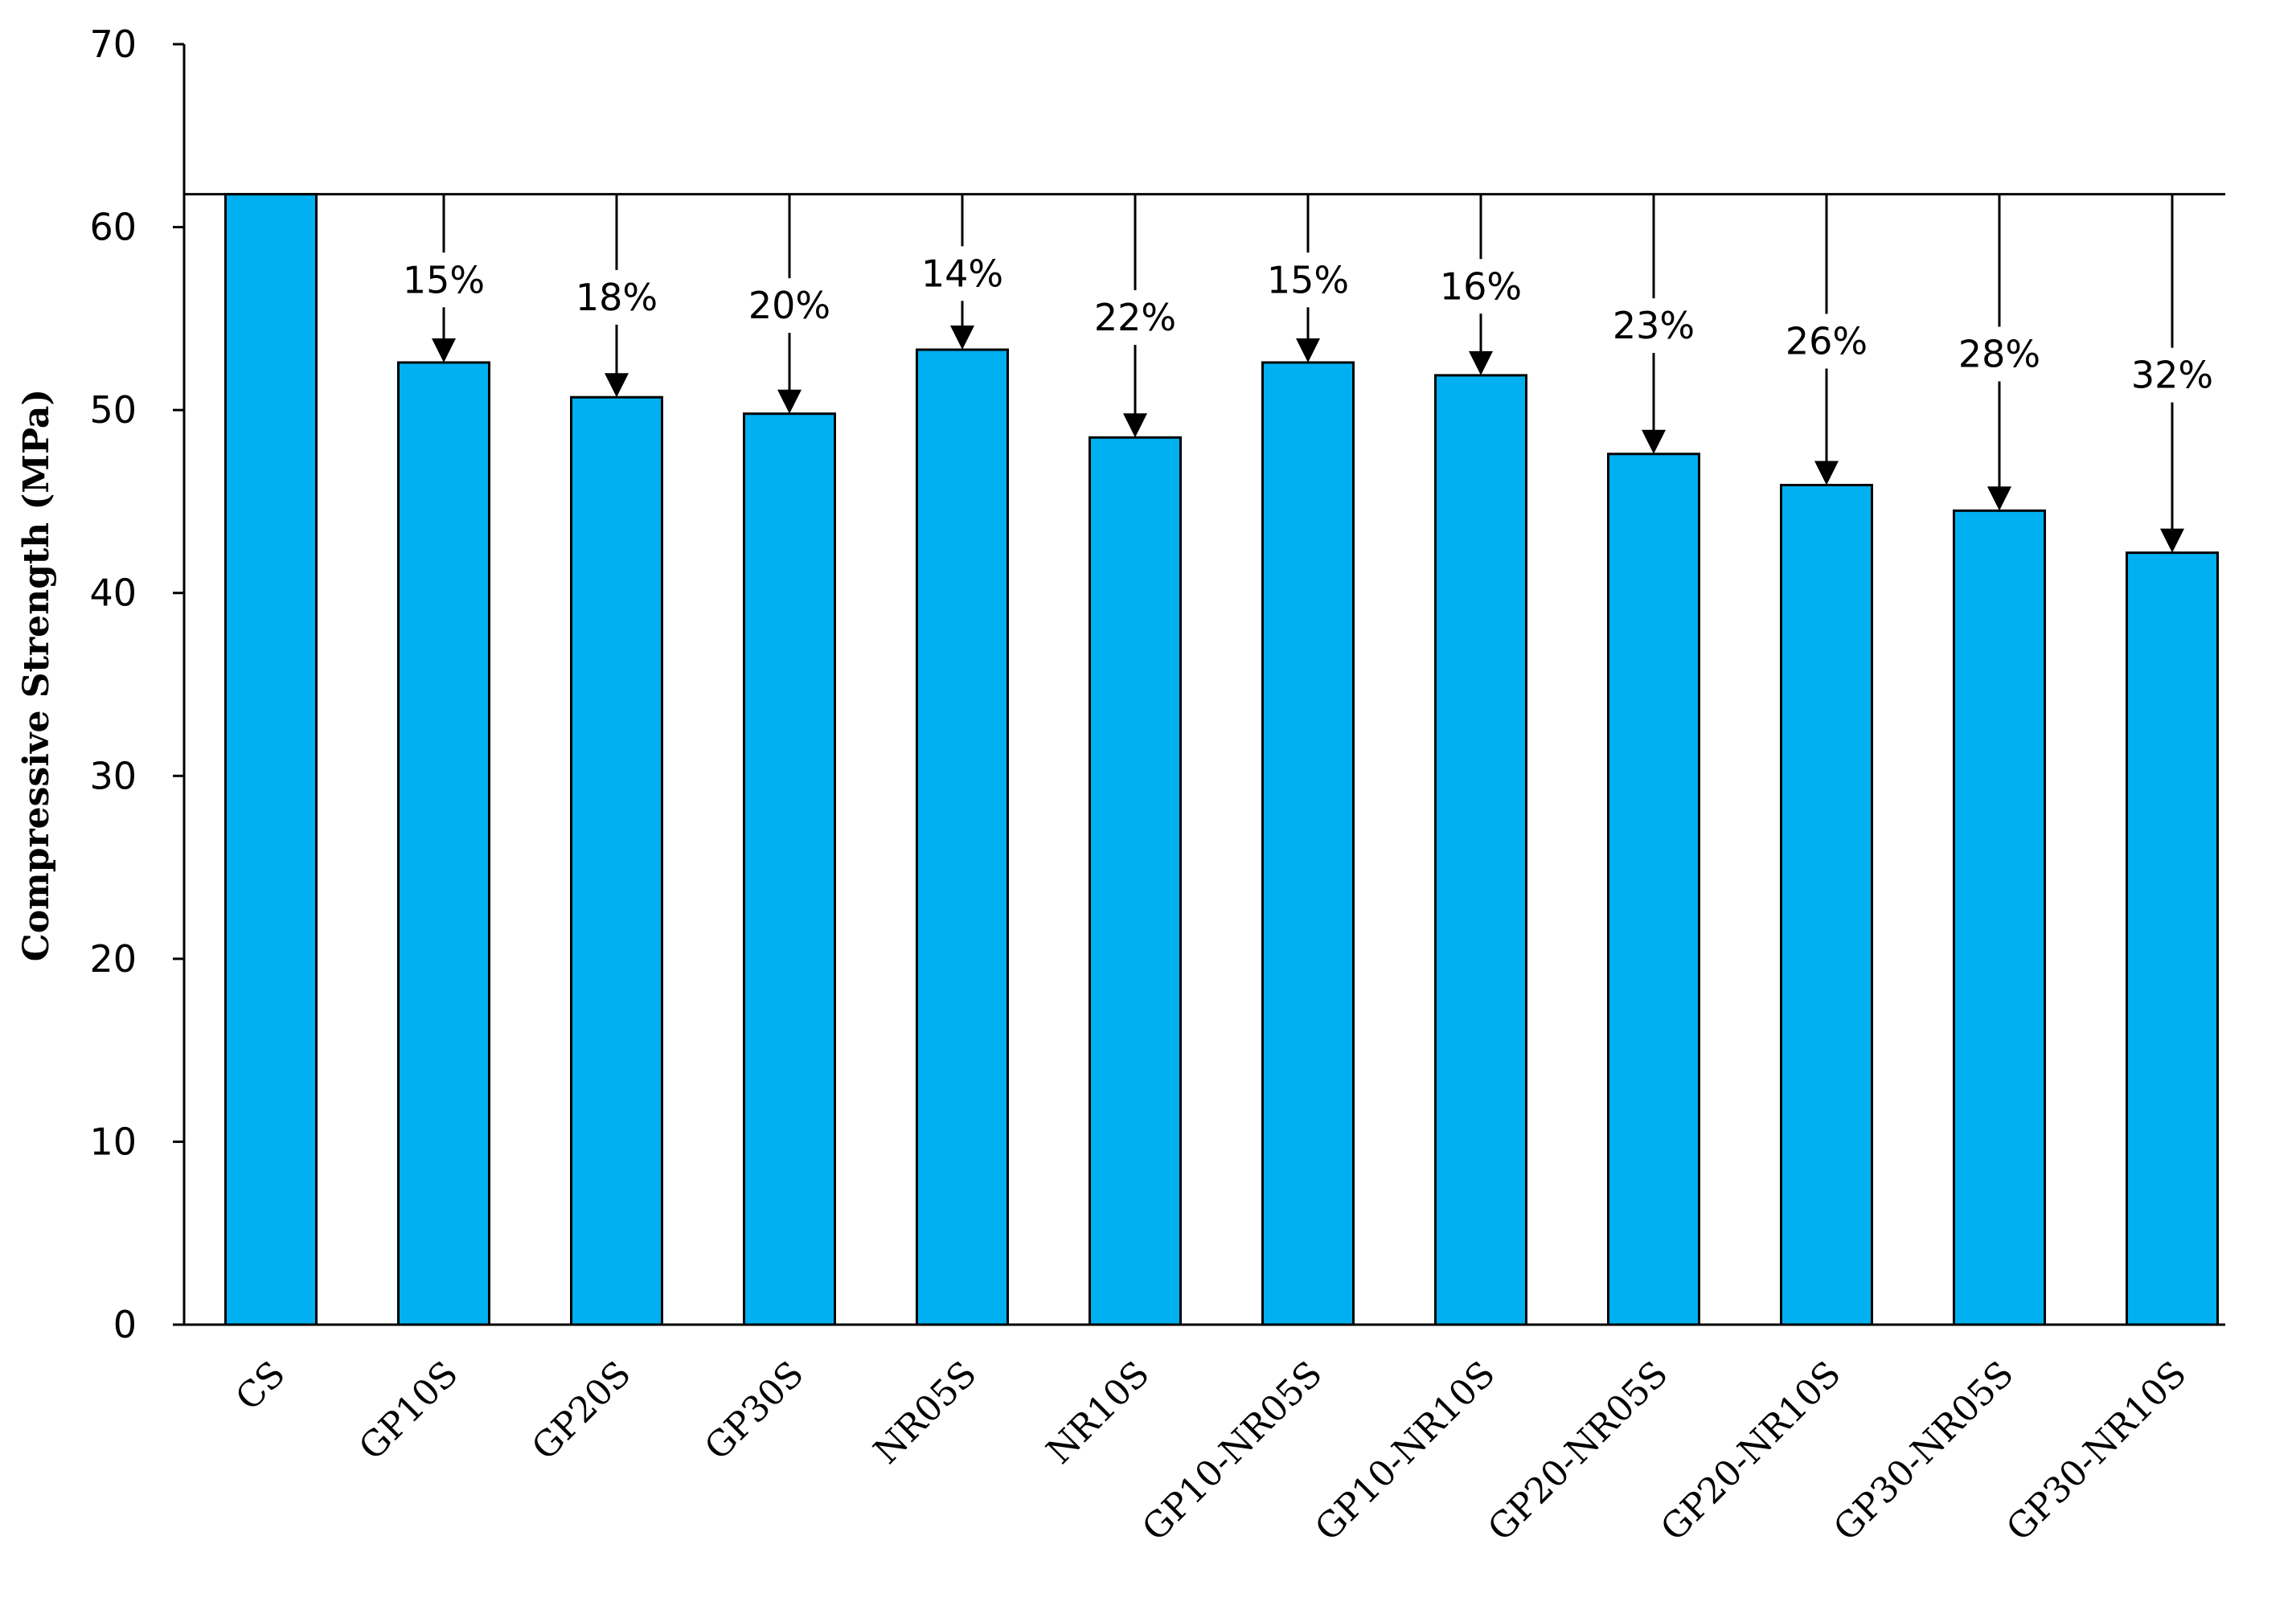 The height and width of the screenshot is (1610, 2296). Describe the element at coordinates (443, 843) in the screenshot. I see `bar-gp10s` at that location.